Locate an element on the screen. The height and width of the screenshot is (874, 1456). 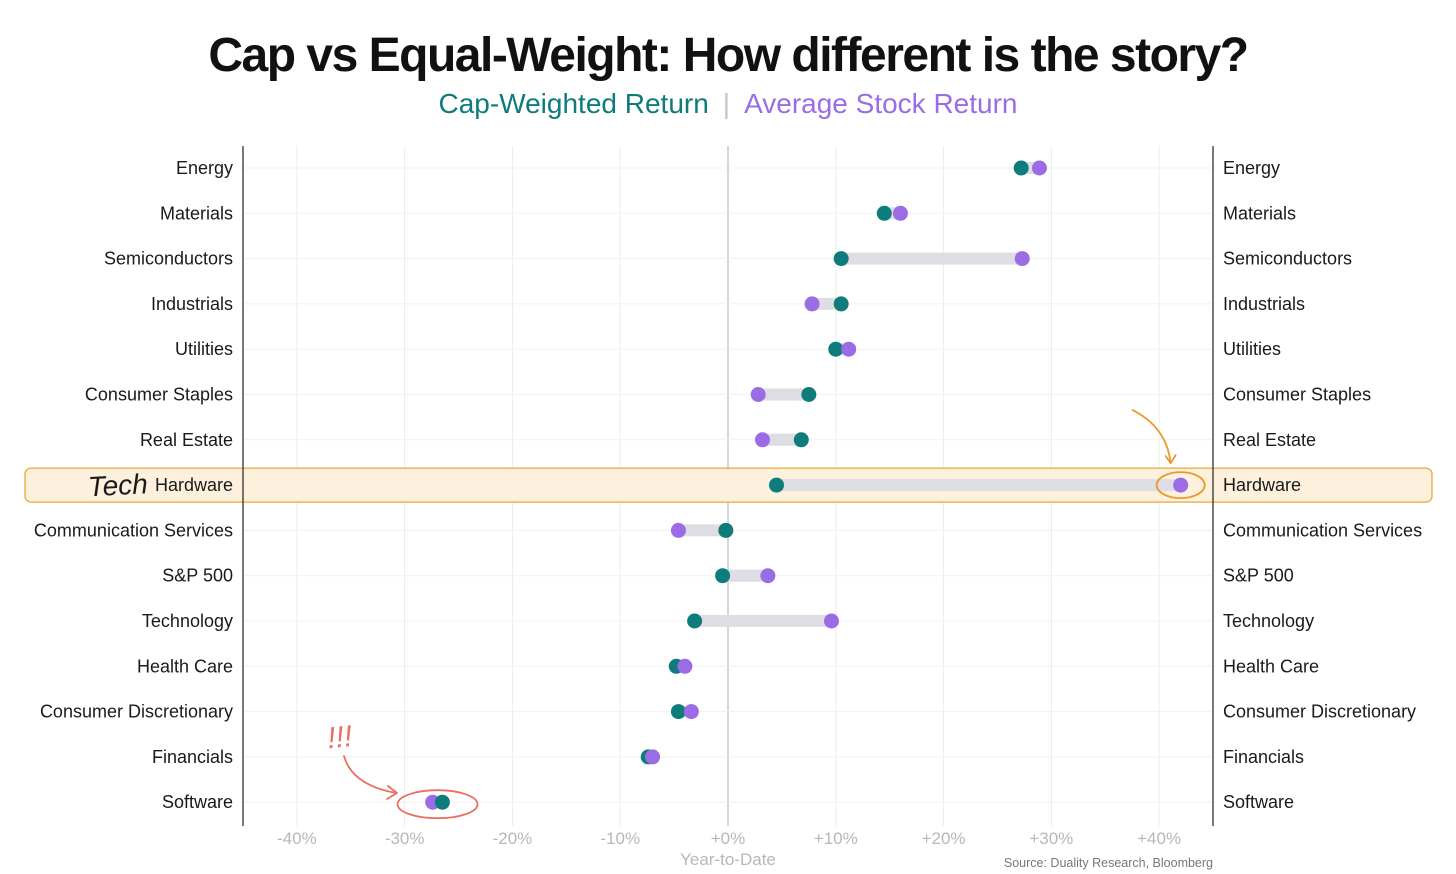
category-label-right: Materials is located at coordinates (1259, 213).